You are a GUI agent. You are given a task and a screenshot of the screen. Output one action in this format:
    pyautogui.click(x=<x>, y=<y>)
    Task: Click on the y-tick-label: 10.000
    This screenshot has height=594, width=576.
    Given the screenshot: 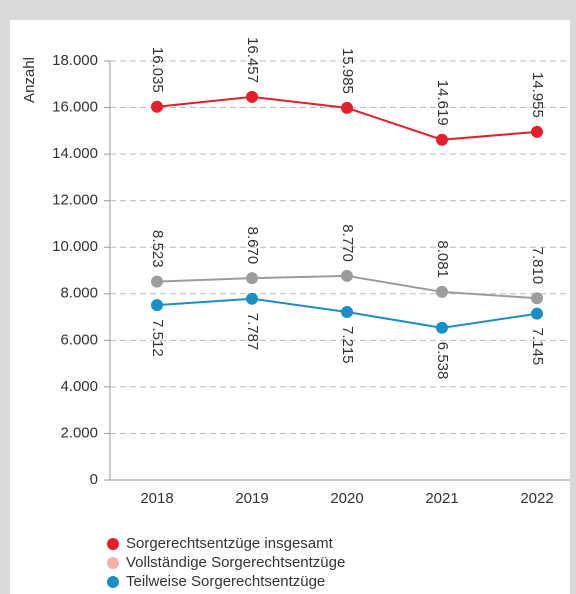 What is the action you would take?
    pyautogui.click(x=75, y=246)
    